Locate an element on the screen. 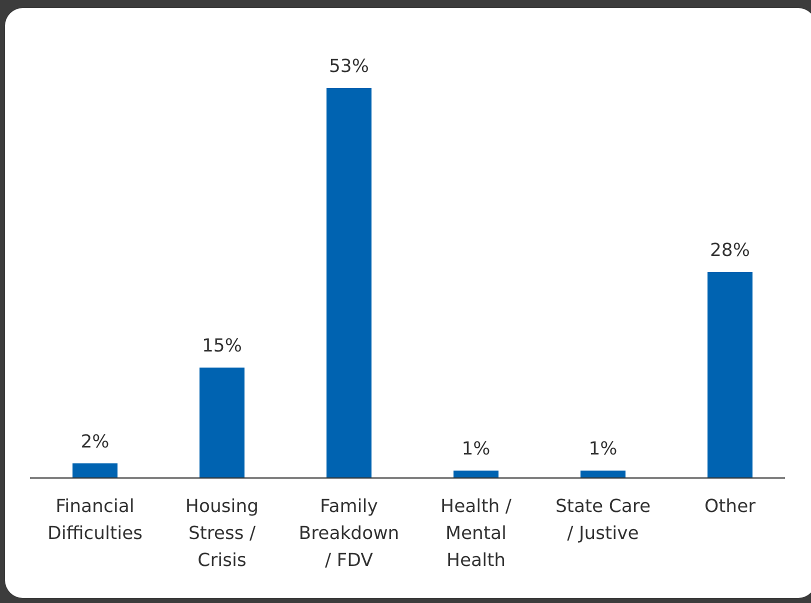 This screenshot has width=811, height=603. x-tick-label: Family Breakdown / FDV is located at coordinates (349, 533).